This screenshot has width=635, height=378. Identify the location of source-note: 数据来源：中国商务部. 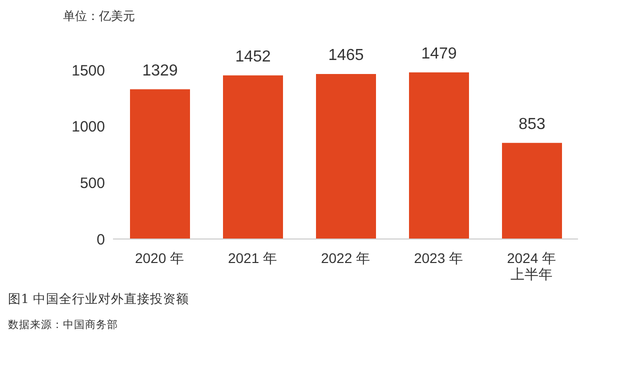
(63, 325).